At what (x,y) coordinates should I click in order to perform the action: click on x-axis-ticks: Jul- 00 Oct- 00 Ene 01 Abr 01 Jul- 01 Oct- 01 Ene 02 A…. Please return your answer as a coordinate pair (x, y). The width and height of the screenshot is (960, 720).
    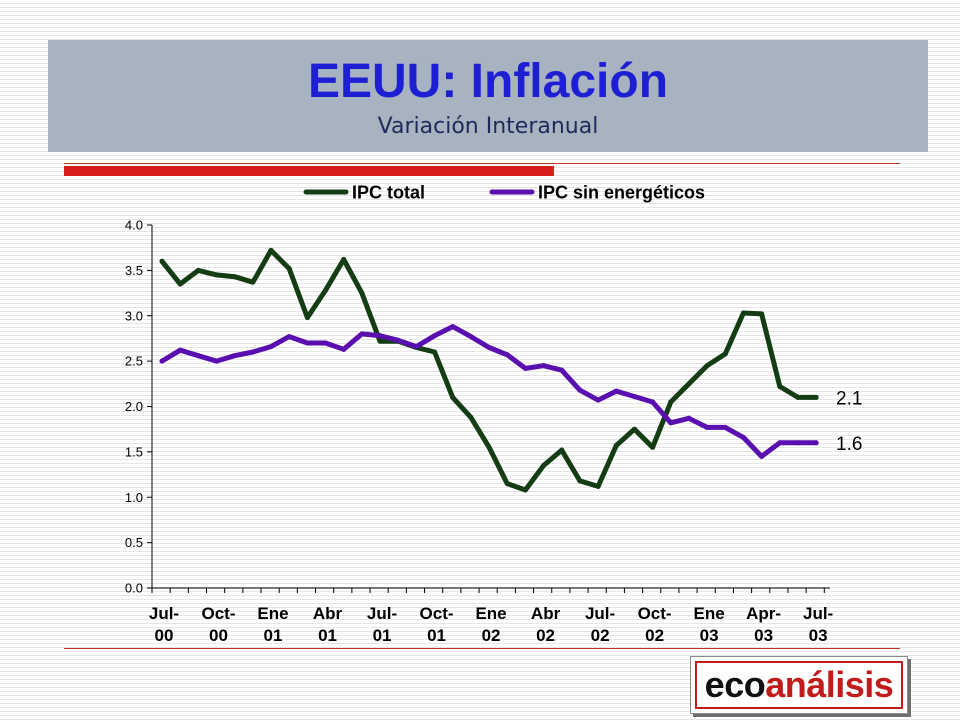
    Looking at the image, I should click on (491, 616).